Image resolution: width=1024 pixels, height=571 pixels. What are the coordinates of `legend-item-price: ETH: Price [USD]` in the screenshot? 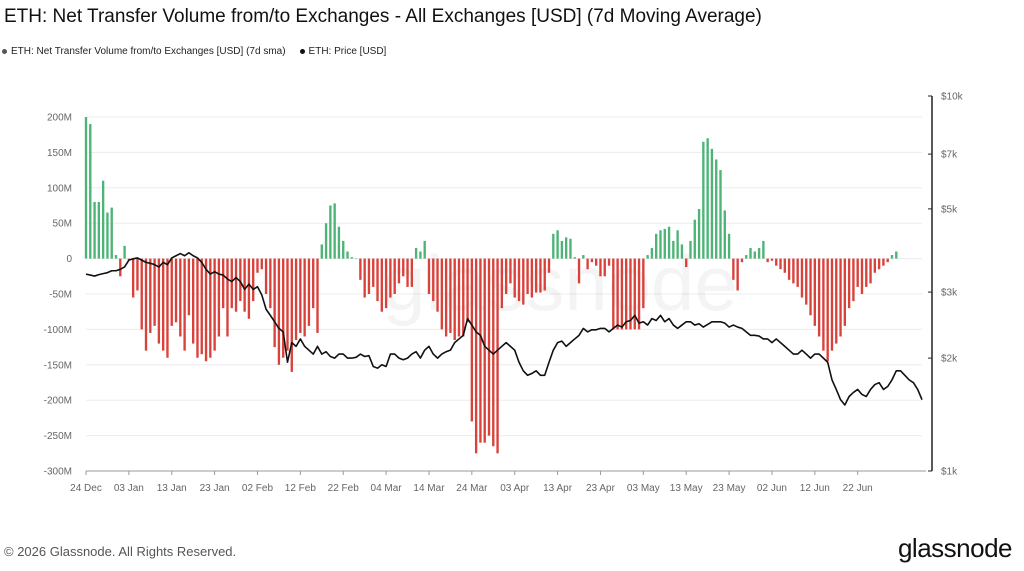 It's located at (342, 51).